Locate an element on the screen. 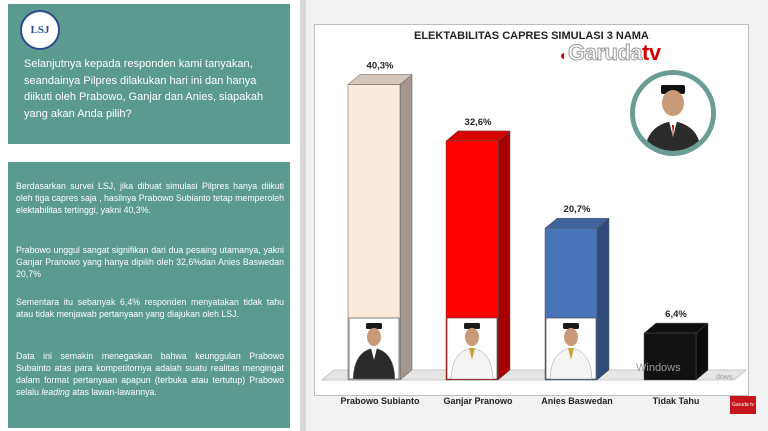 Image resolution: width=768 pixels, height=431 pixels. logo-text: LSJ is located at coordinates (40, 30).